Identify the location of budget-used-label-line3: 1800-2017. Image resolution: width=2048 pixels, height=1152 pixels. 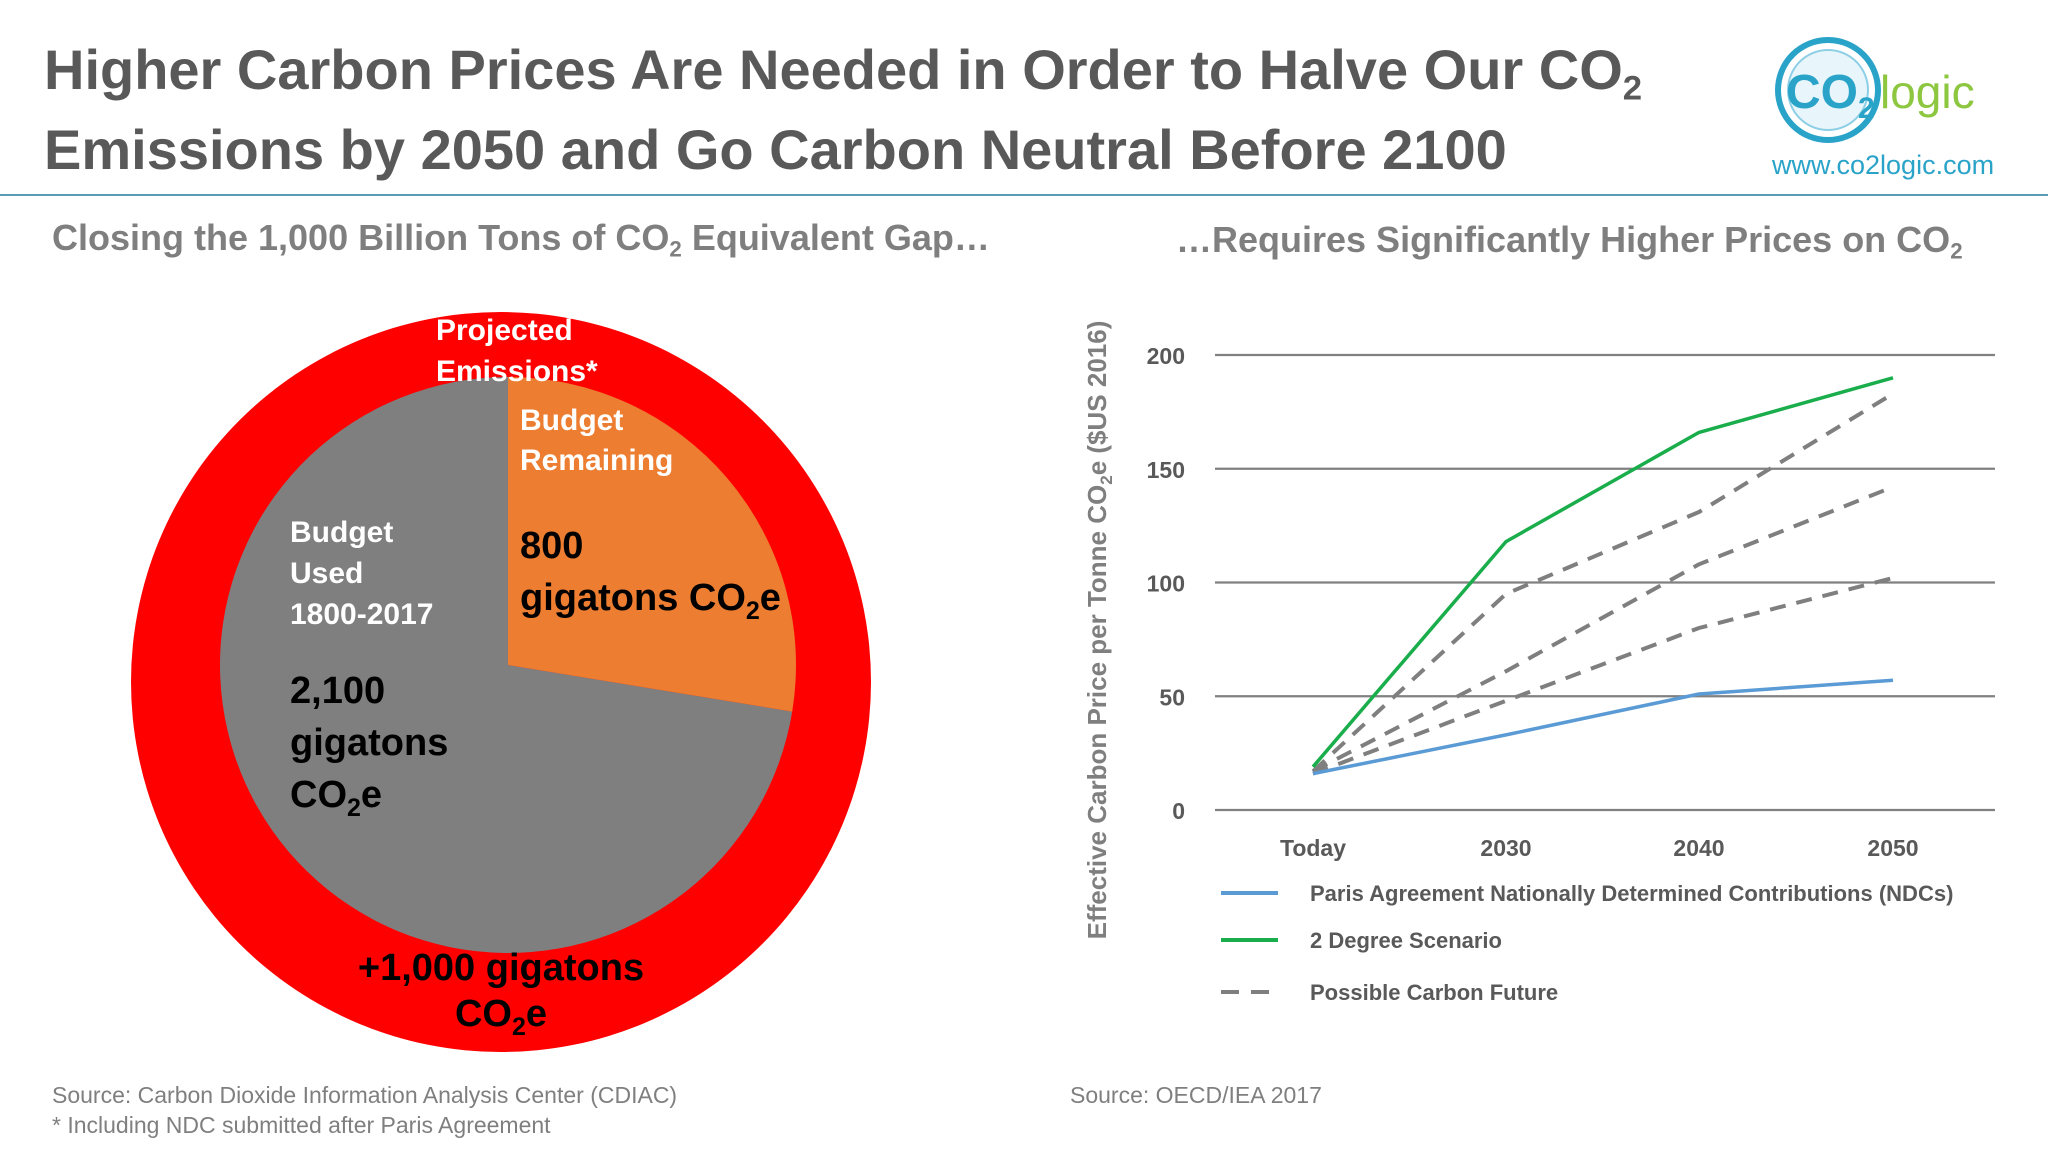
(361, 614).